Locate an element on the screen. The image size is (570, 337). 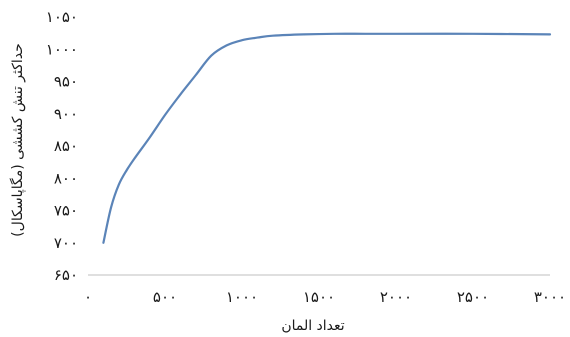
y-tick-labels: ۶۵۰ ۷۰۰ ۷۵۰ ۸۰۰ ۸۵۰ ۹۰۰ ۹۵۰ ۱۰۰۰ ۱۰۵۰ is located at coordinates (62, 146).